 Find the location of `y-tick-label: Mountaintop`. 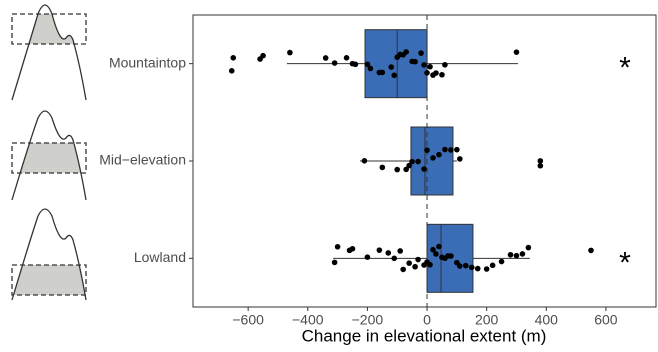

y-tick-label: Mountaintop is located at coordinates (147, 62).